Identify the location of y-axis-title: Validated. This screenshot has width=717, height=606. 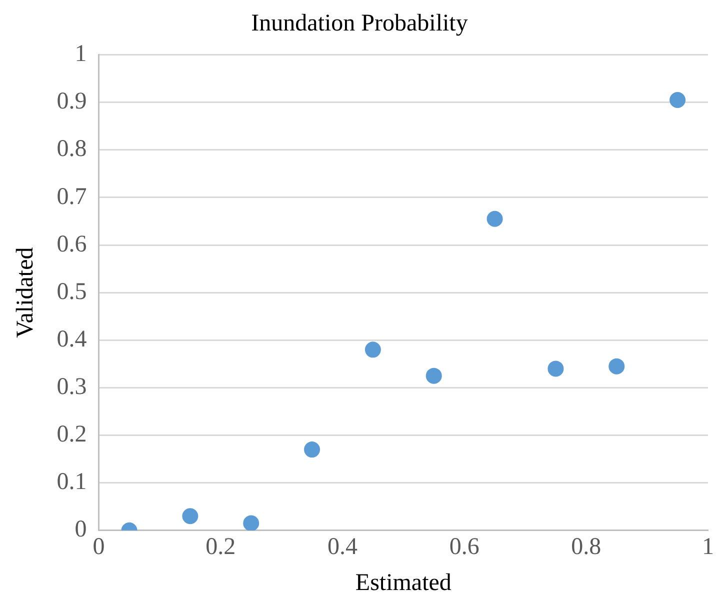
(25, 292).